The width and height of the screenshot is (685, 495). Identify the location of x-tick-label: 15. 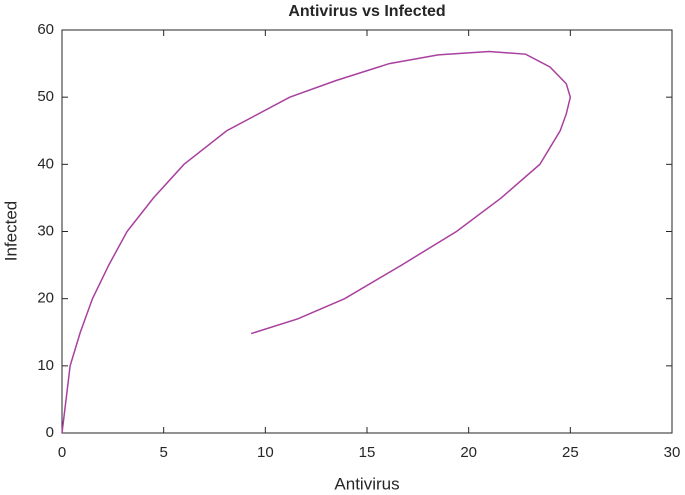
(367, 452).